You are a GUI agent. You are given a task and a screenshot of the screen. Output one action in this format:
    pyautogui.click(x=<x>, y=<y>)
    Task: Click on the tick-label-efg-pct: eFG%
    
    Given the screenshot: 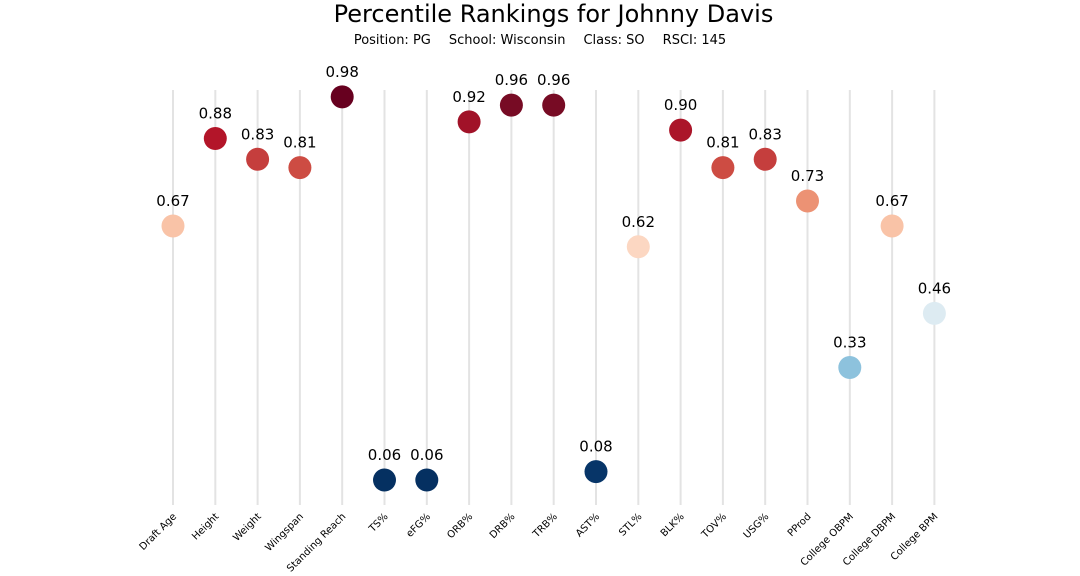 What is the action you would take?
    pyautogui.click(x=419, y=525)
    